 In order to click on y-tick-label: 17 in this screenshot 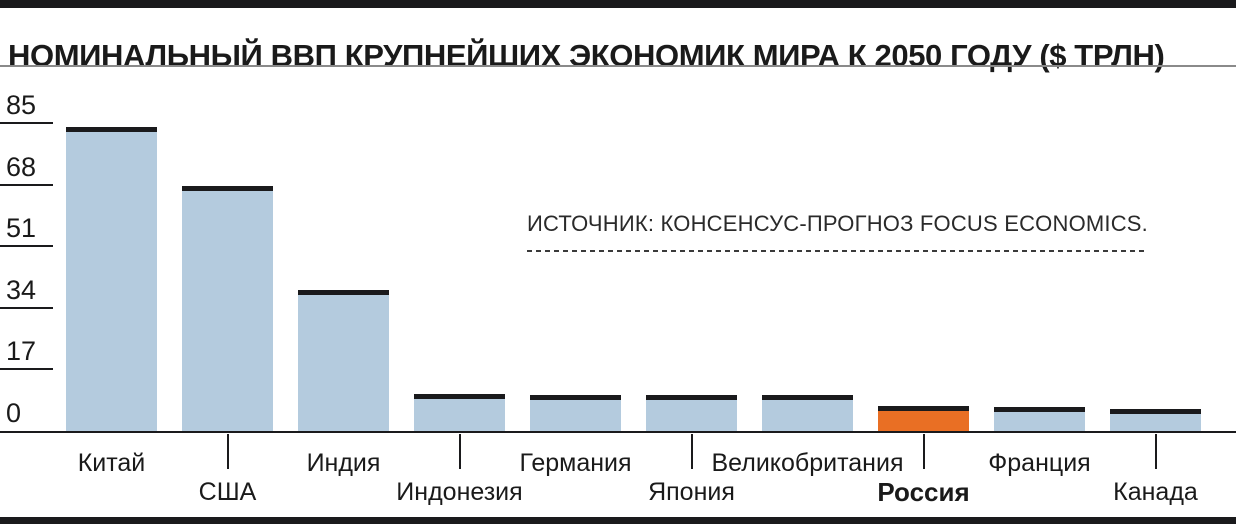, I will do `click(21, 351)`.